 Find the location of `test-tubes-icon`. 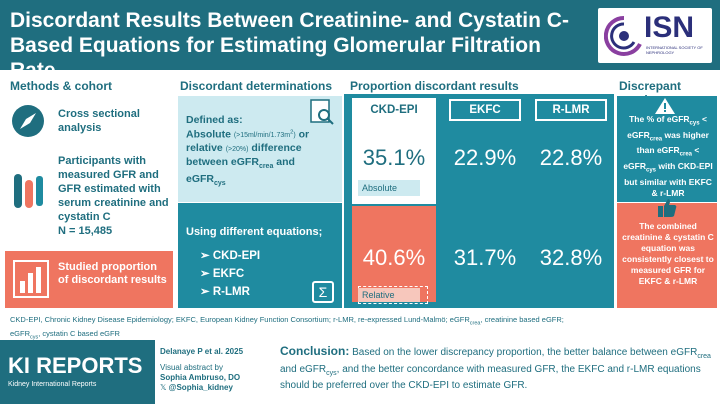

test-tubes-icon is located at coordinates (28, 191).